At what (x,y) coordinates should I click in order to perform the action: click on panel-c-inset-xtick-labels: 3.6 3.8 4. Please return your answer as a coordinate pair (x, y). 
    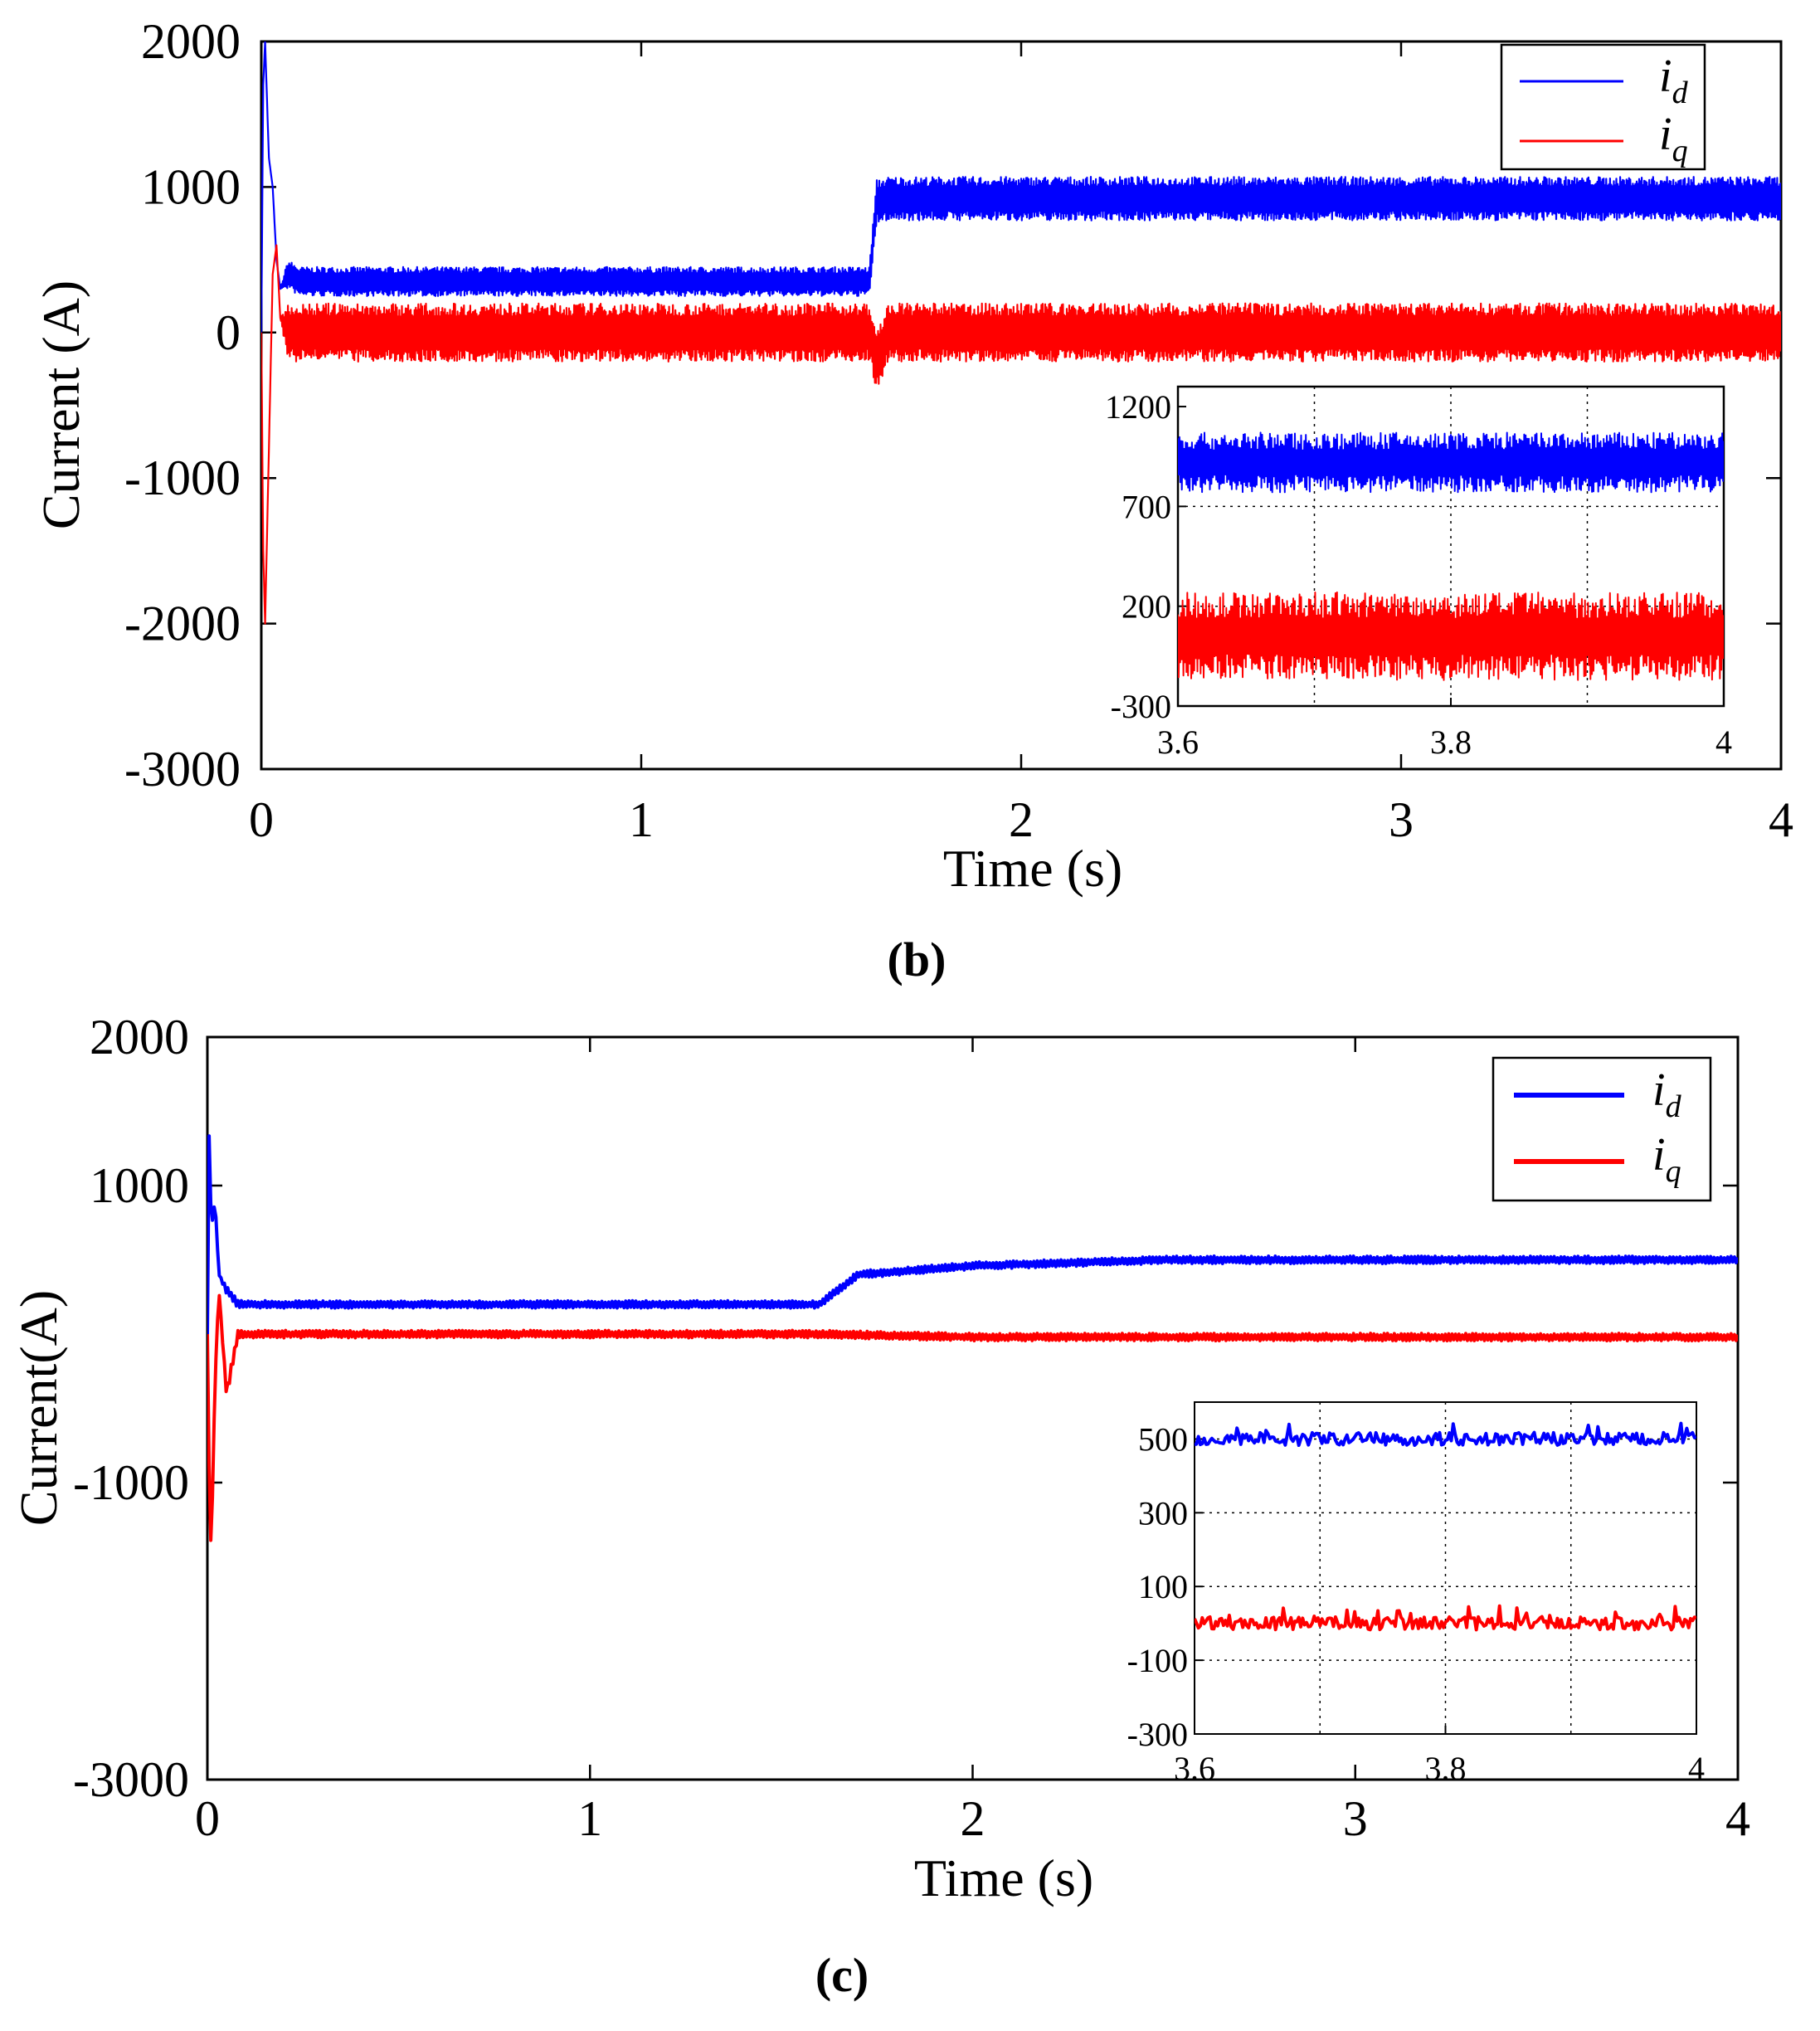
    Looking at the image, I should click on (1439, 1768).